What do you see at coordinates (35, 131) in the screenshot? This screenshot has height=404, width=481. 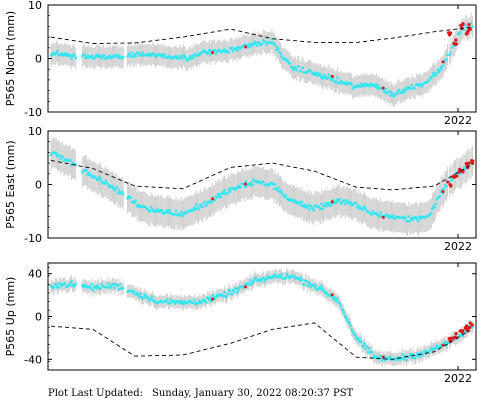 I see `y-tick-label: 10` at bounding box center [35, 131].